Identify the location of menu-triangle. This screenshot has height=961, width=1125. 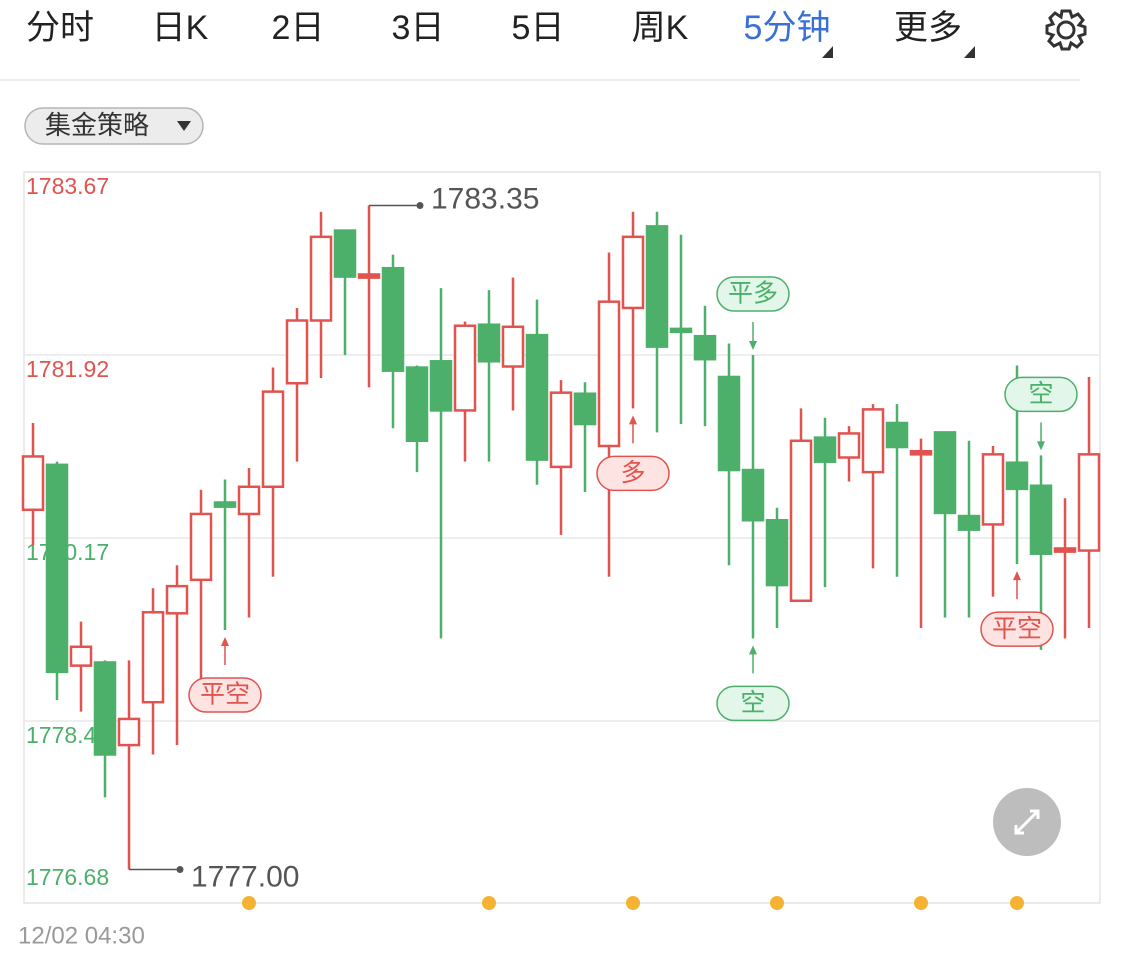
(969, 52).